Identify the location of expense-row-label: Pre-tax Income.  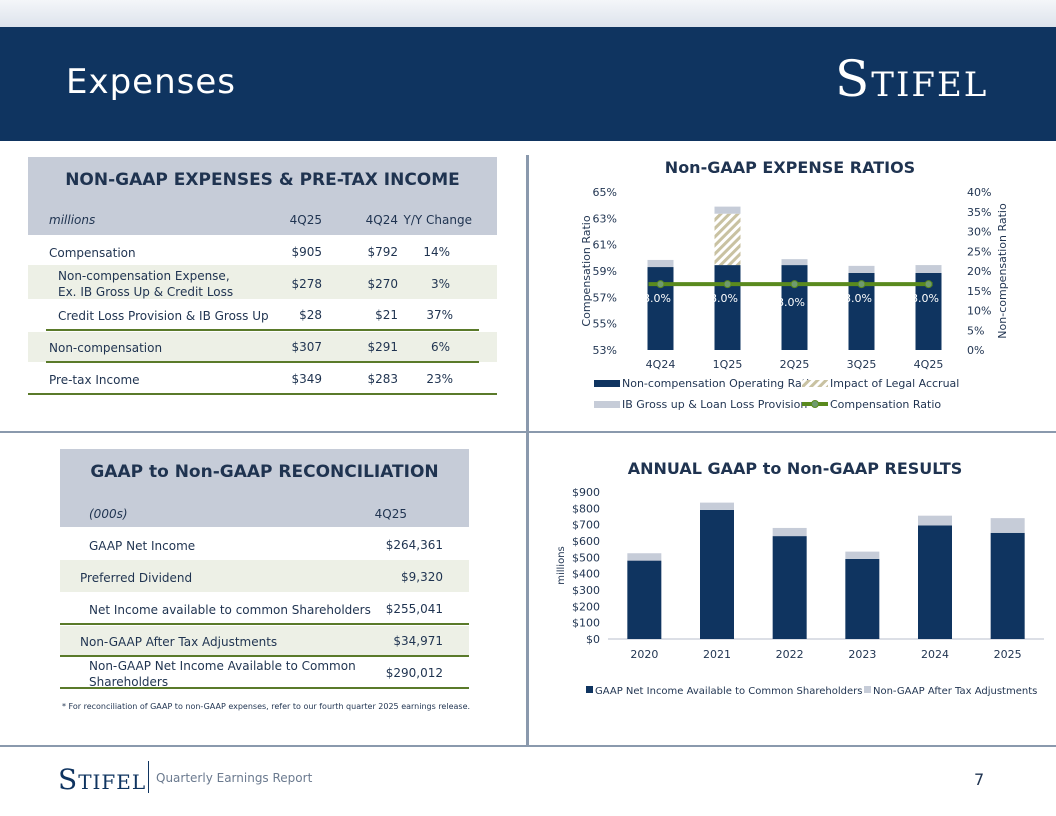
(94, 380).